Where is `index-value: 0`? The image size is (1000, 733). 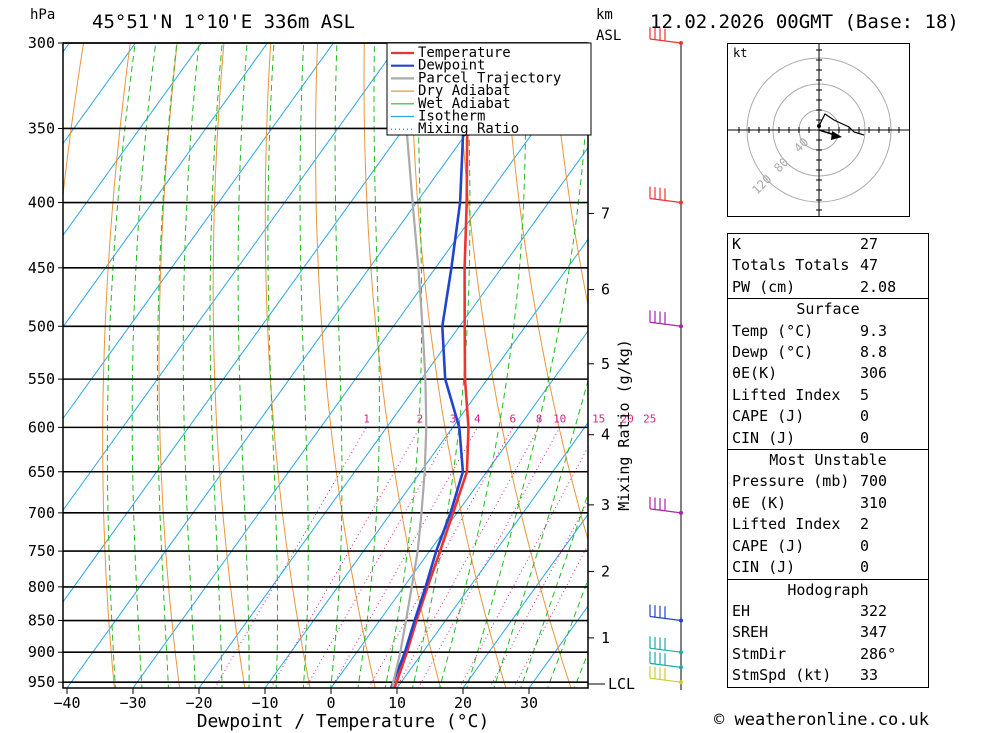 index-value: 0 is located at coordinates (865, 416).